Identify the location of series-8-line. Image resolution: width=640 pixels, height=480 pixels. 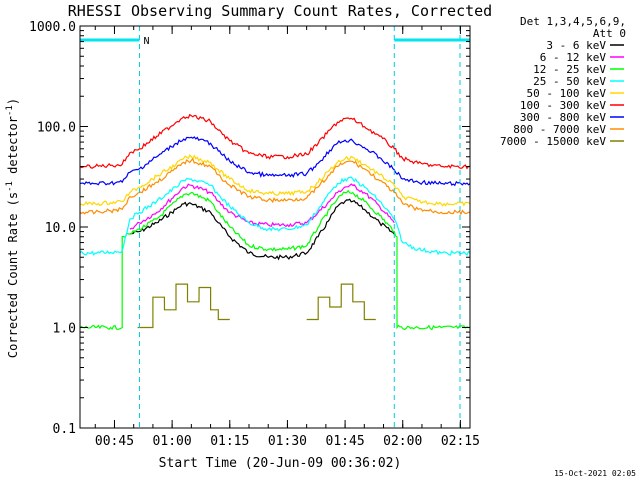
(256, 306).